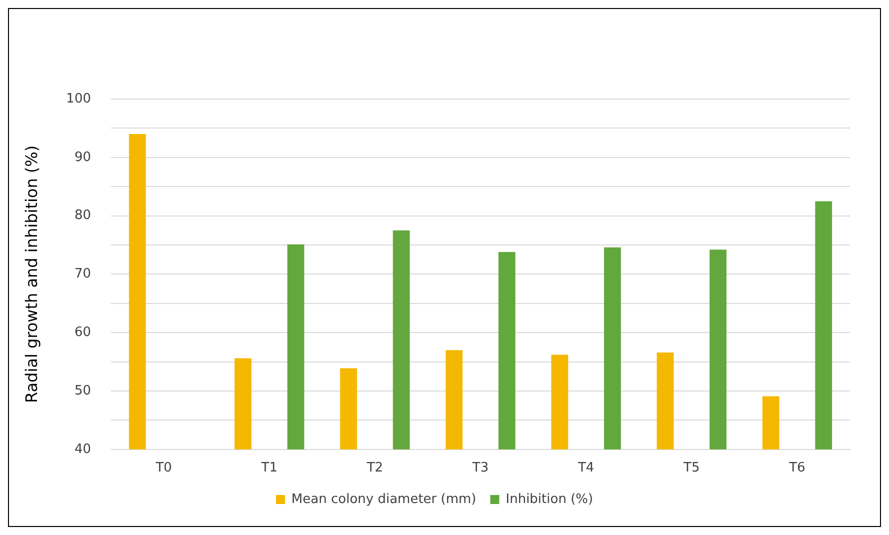  I want to click on x-tick-label: T4, so click(585, 468).